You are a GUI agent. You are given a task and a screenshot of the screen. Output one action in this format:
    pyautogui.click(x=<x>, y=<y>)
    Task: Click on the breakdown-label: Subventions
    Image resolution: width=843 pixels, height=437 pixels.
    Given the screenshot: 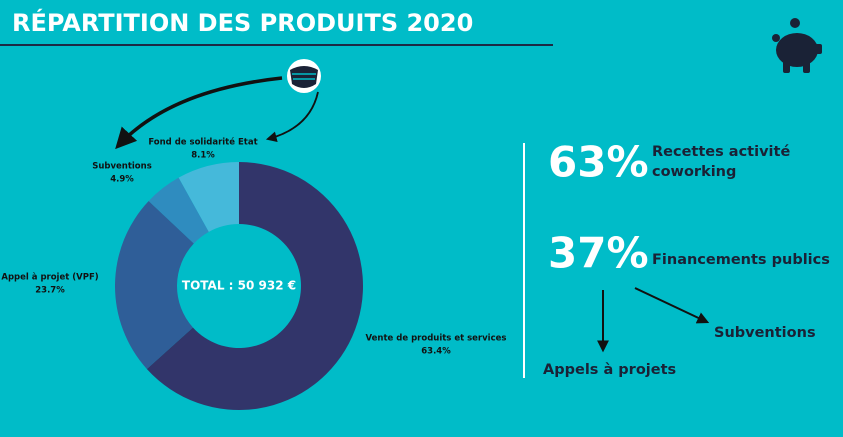 What is the action you would take?
    pyautogui.click(x=765, y=333)
    